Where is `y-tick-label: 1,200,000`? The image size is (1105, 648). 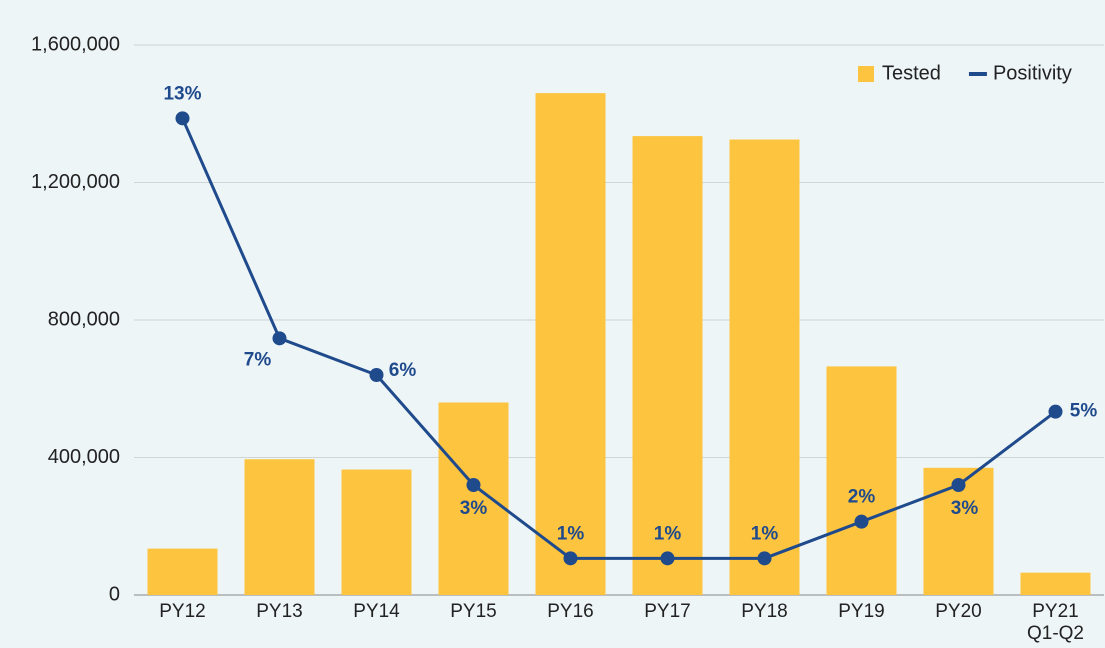
y-tick-label: 1,200,000 is located at coordinates (75, 182).